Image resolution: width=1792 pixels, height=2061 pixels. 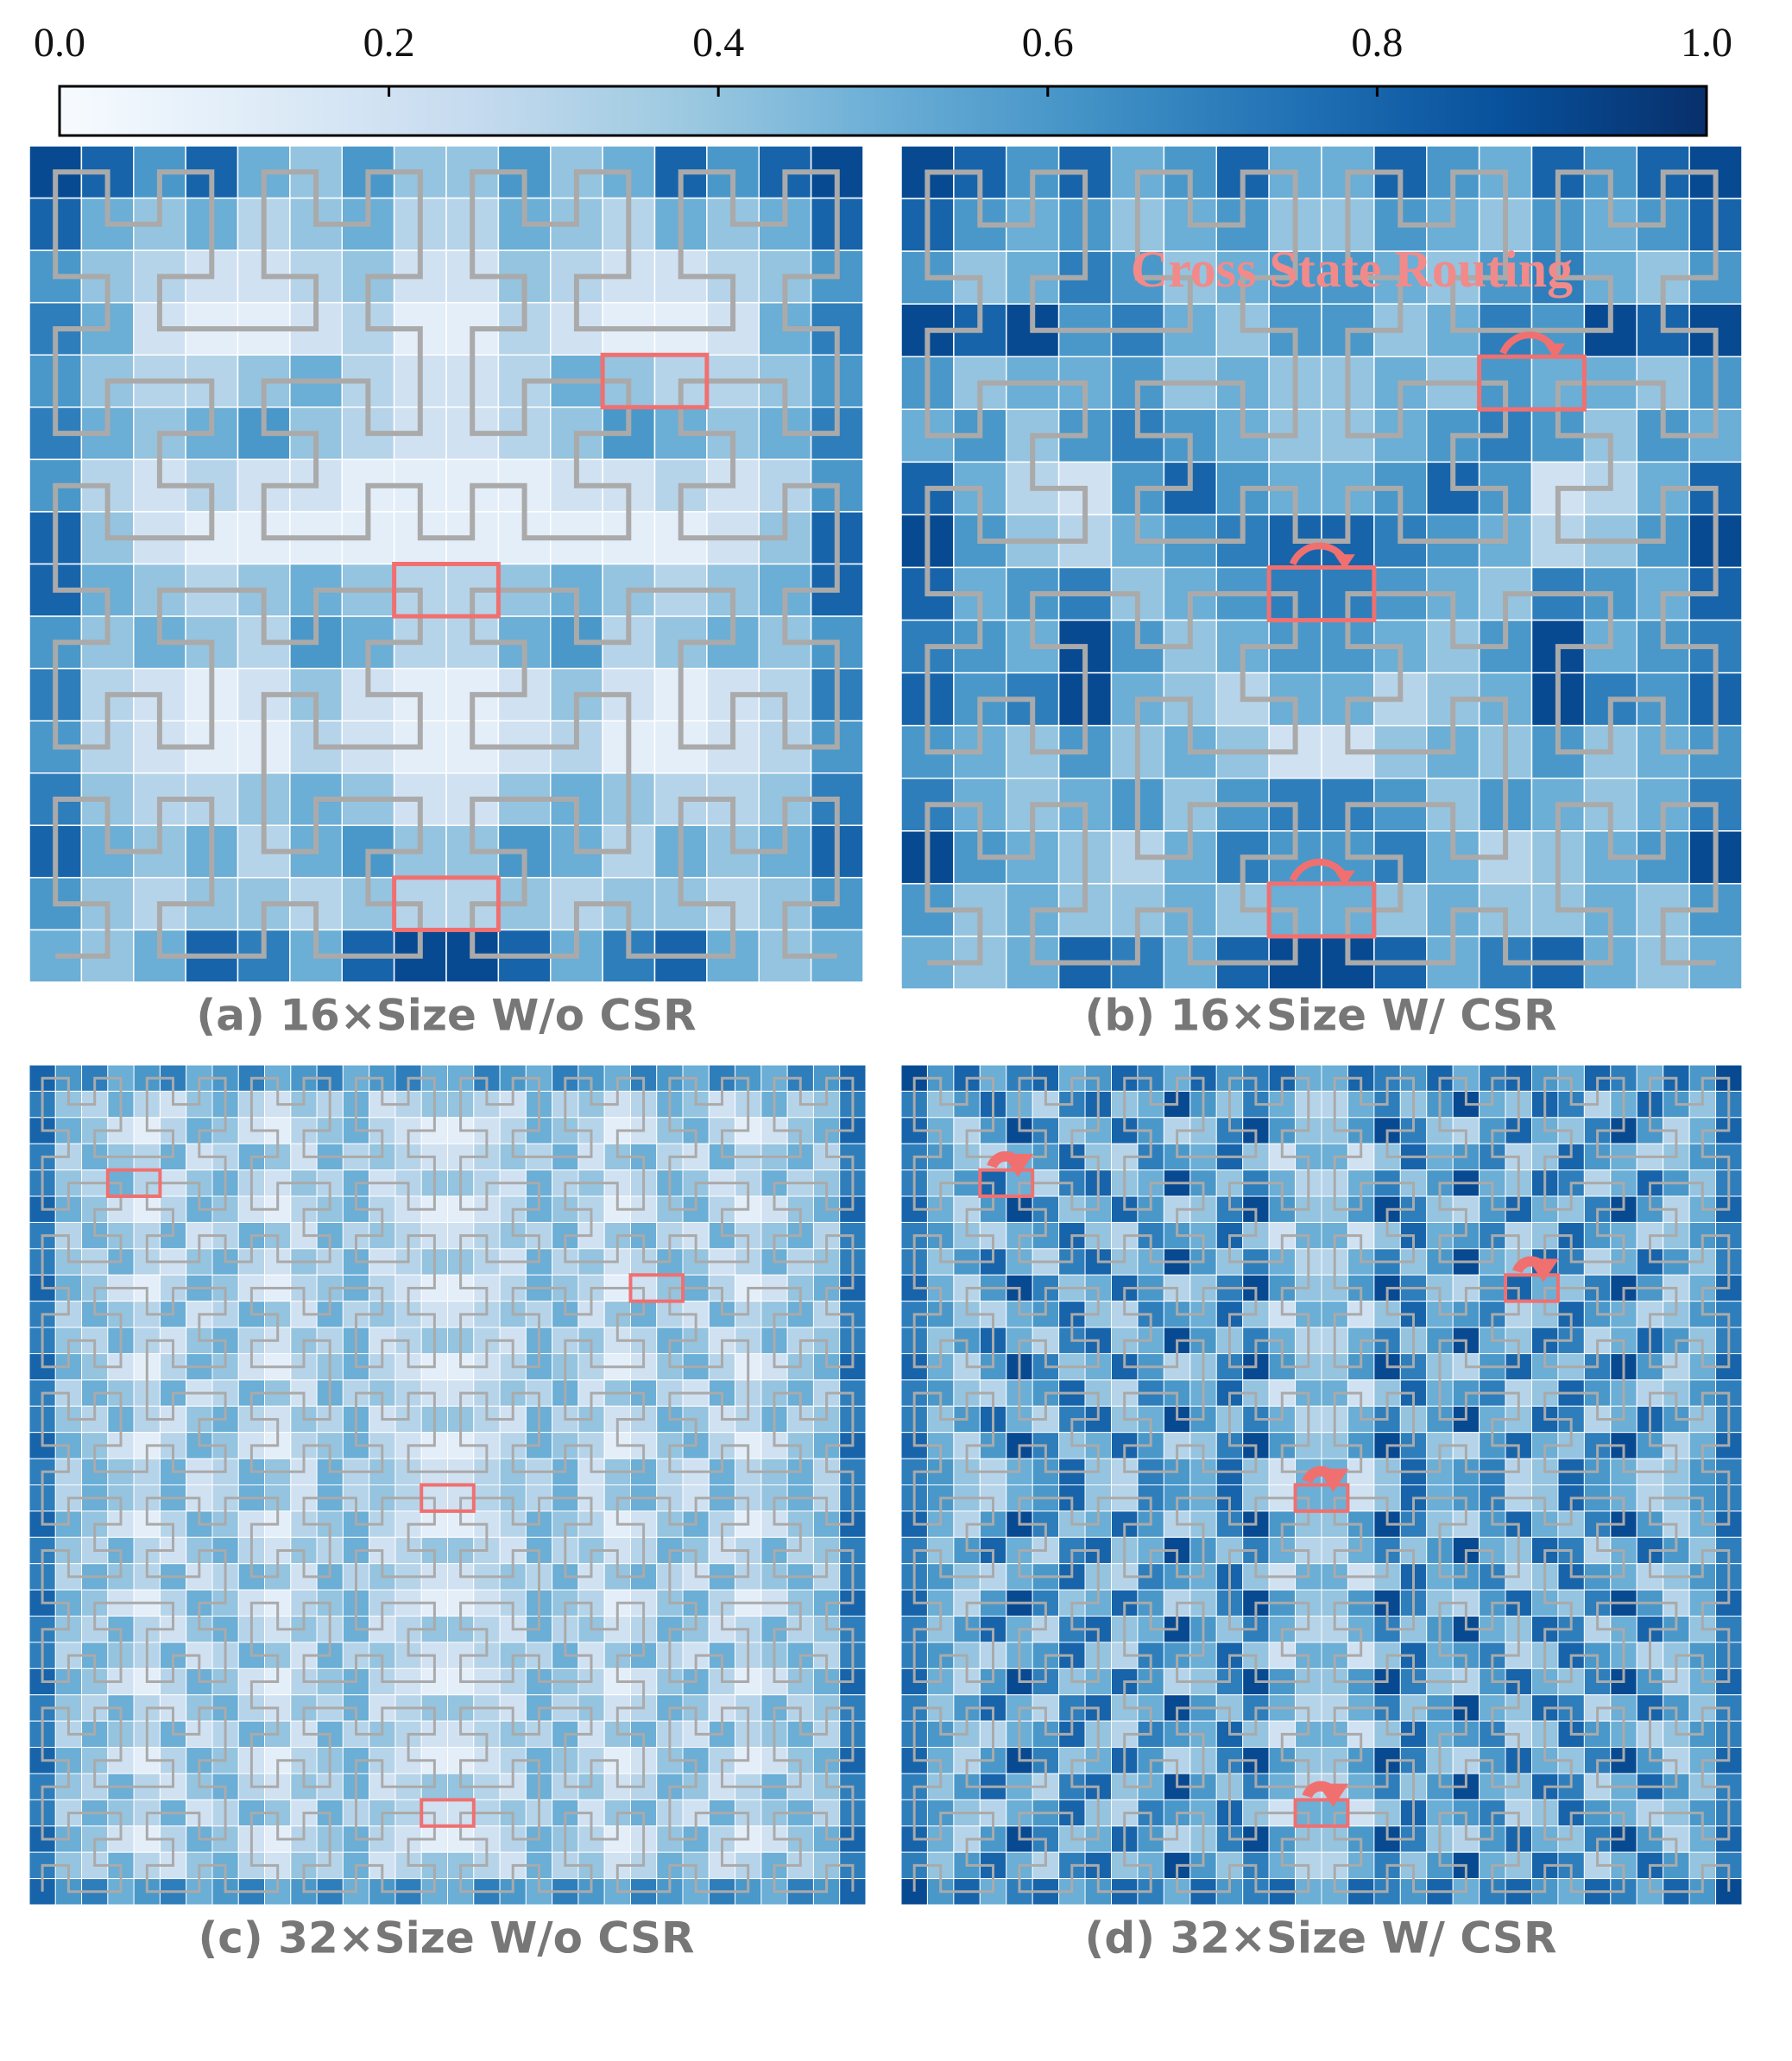 I want to click on tick-label: 0.6, so click(x=1048, y=43).